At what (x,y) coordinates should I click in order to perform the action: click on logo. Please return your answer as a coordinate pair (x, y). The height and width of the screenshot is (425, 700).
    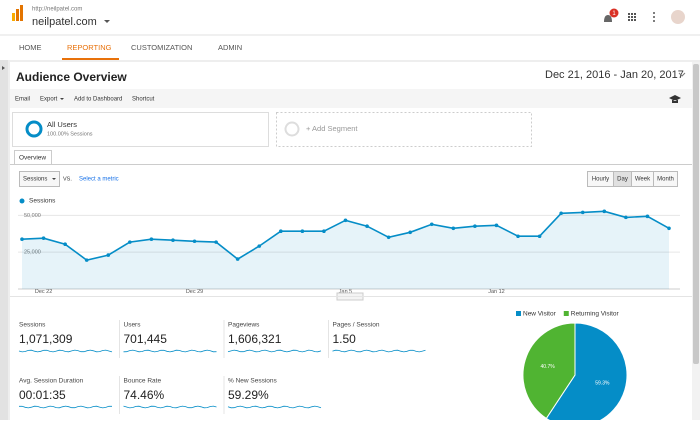
    Looking at the image, I should click on (17, 13).